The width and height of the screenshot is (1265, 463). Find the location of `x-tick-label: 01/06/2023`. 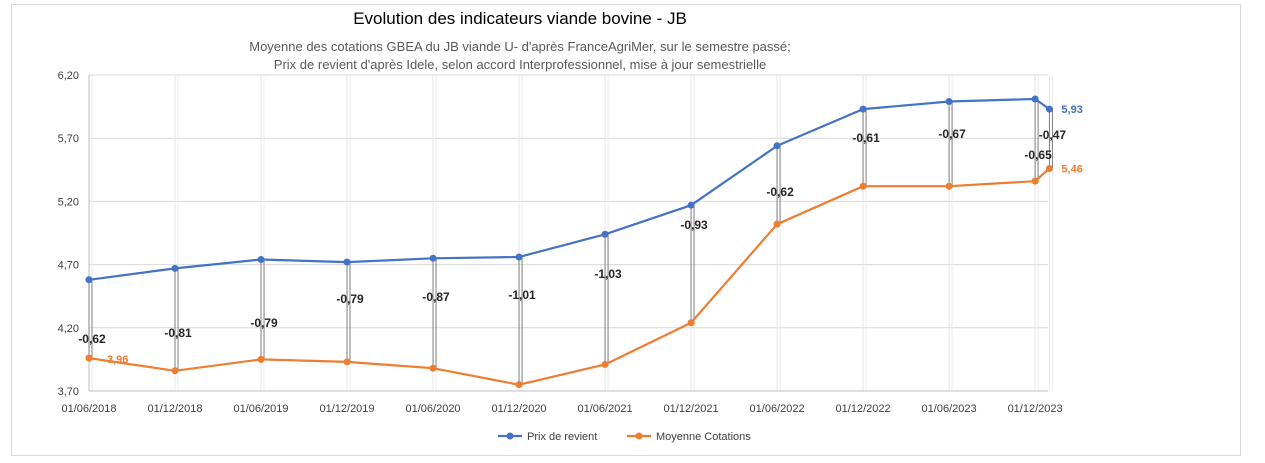

x-tick-label: 01/06/2023 is located at coordinates (949, 409).